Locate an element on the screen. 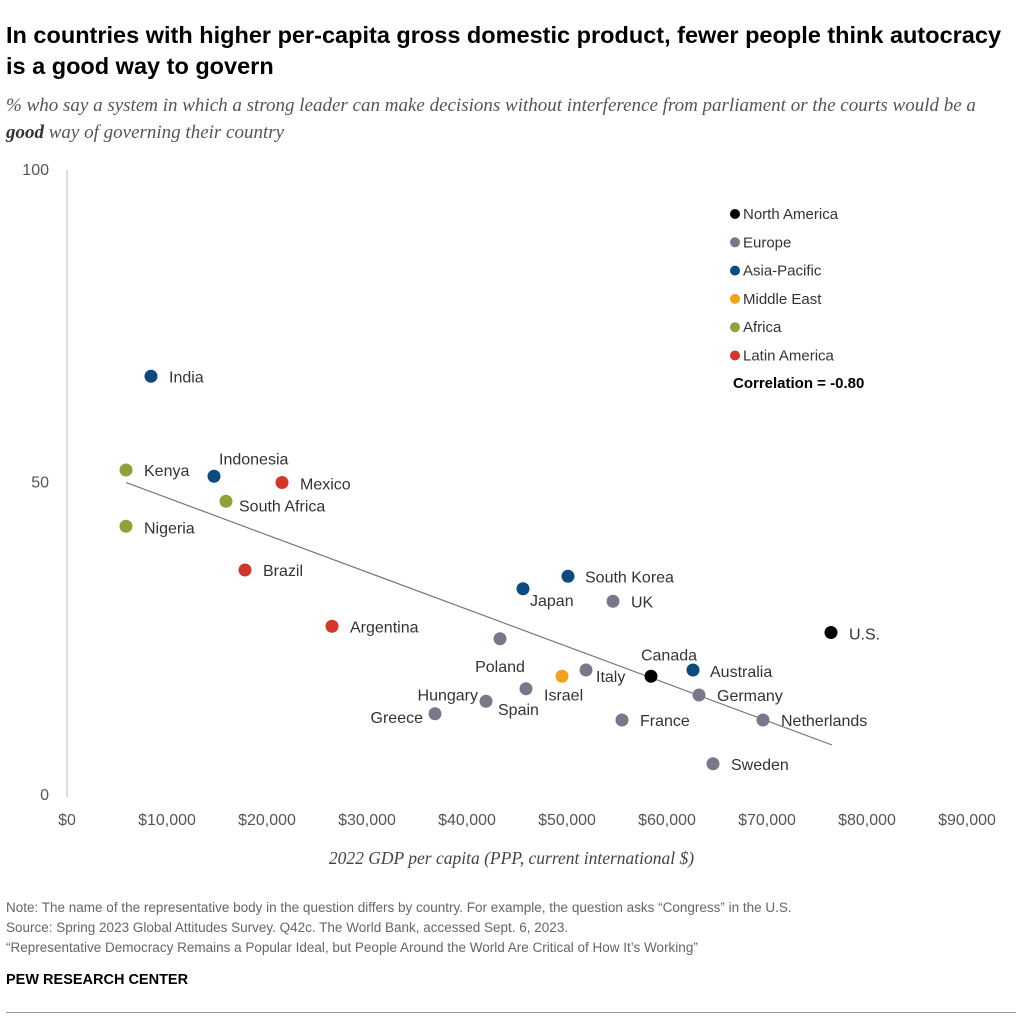 The width and height of the screenshot is (1023, 1020). y-tick-label: 100 is located at coordinates (35, 170).